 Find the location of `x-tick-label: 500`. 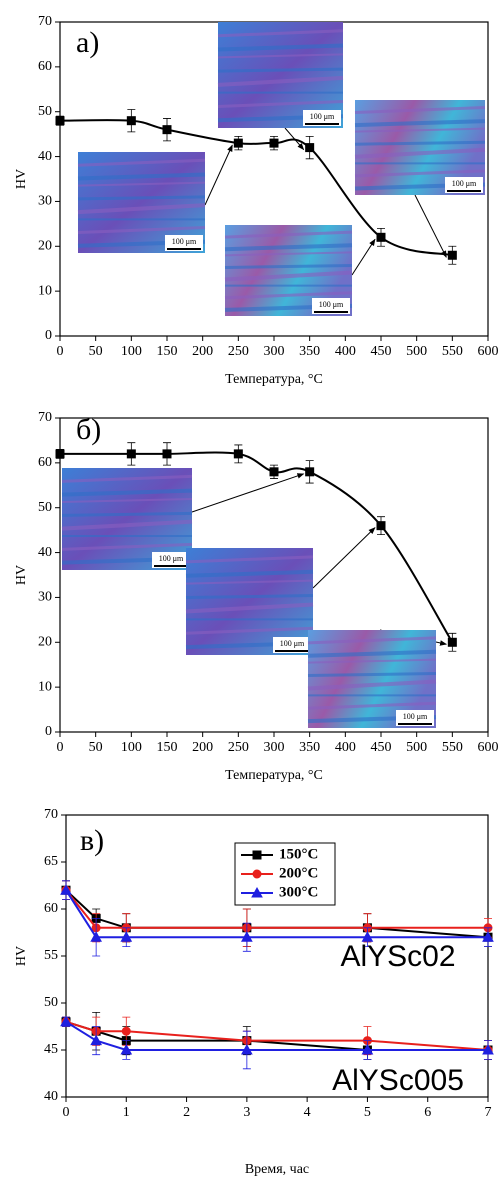

x-tick-label: 500 is located at coordinates (416, 747).